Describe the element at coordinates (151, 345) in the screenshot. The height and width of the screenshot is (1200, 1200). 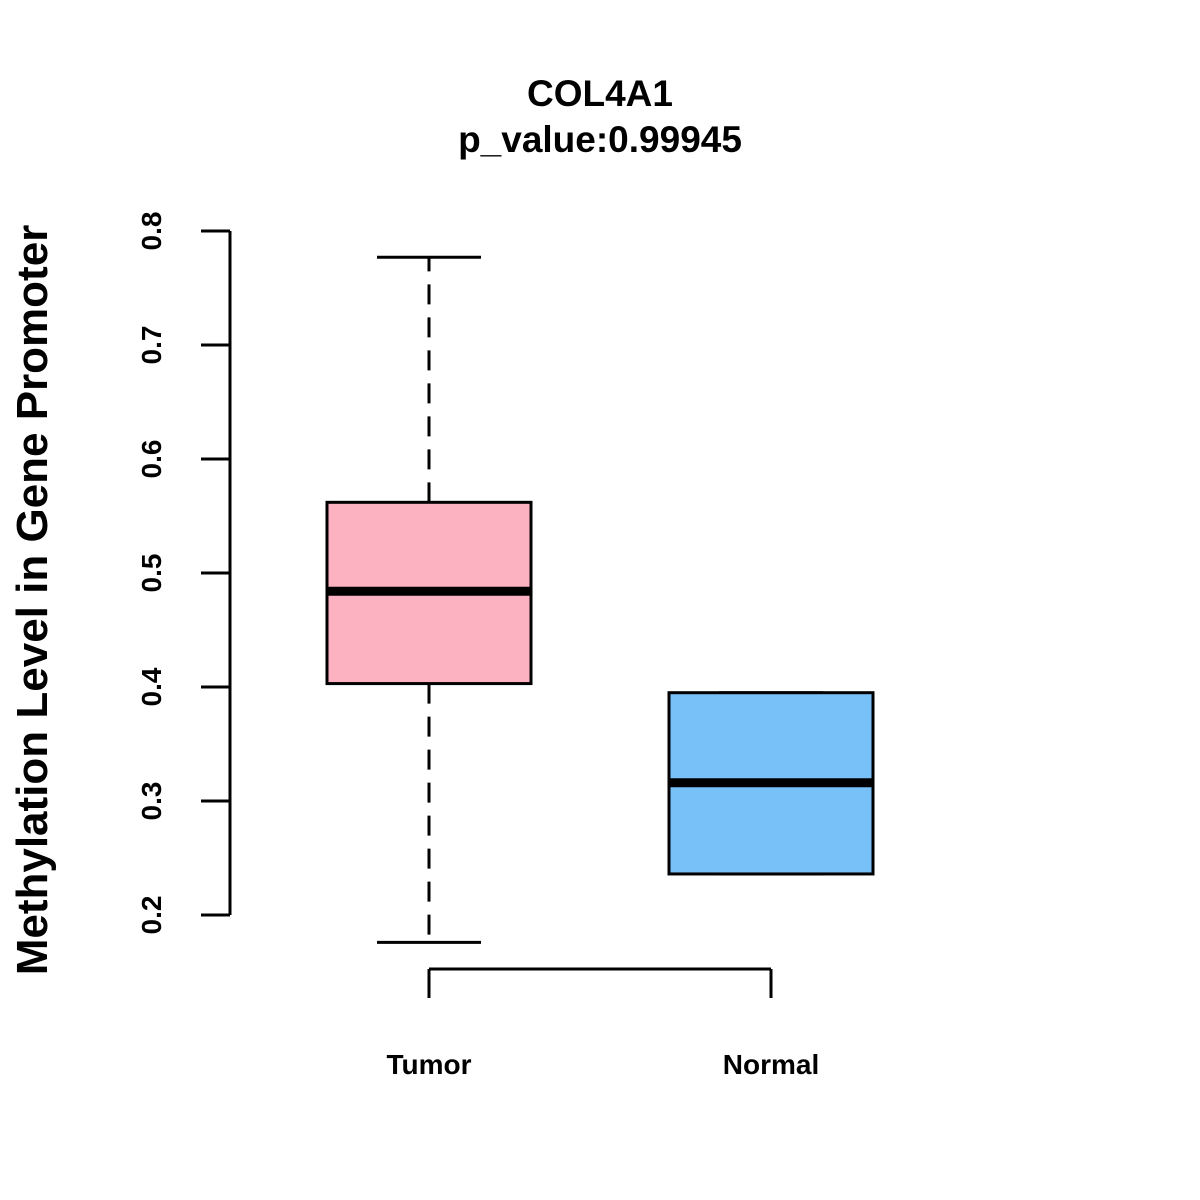
I see `y-tick-label: 0.7` at that location.